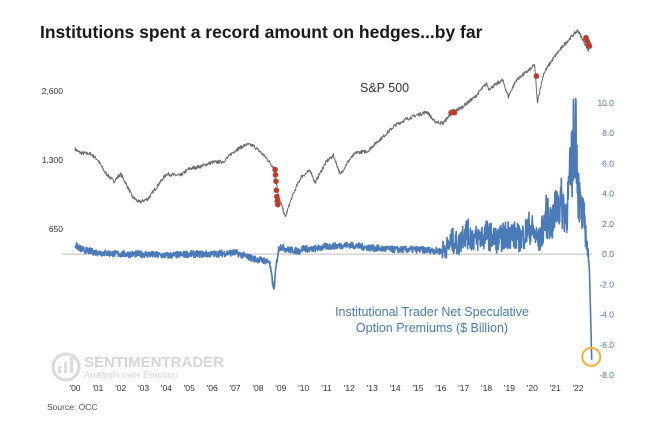  What do you see at coordinates (608, 254) in the screenshot?
I see `right-tick-label: 0.0` at bounding box center [608, 254].